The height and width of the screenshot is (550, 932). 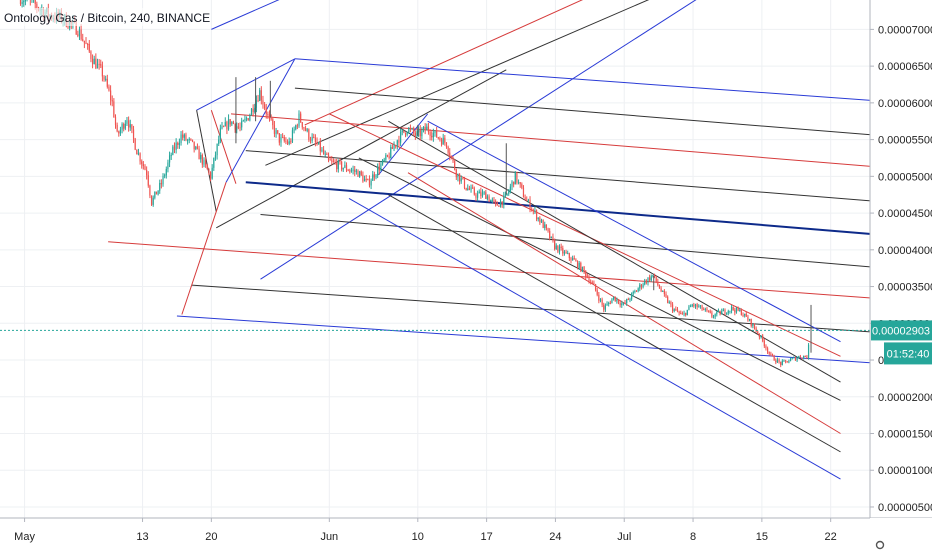 What do you see at coordinates (905, 435) in the screenshot?
I see `price-tick-label: 0.00001500` at bounding box center [905, 435].